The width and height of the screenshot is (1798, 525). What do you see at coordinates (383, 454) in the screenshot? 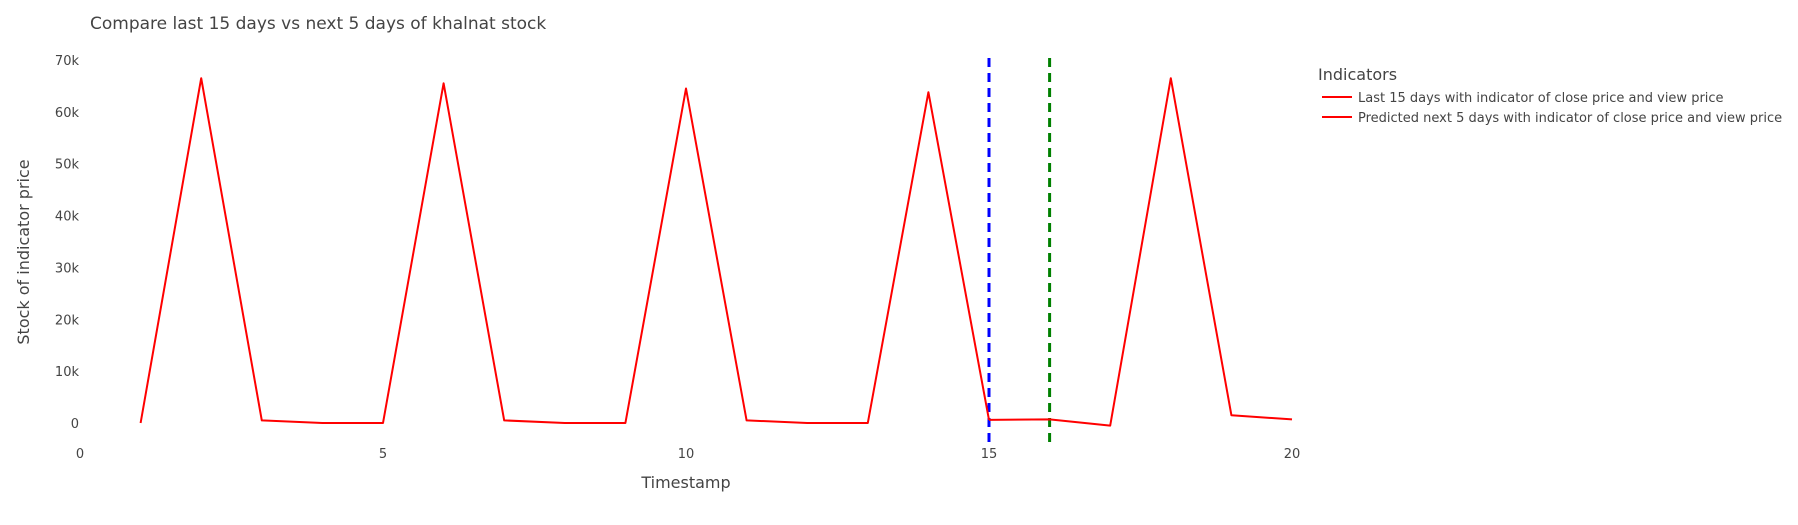
I see `x-tick-label: 5` at bounding box center [383, 454].